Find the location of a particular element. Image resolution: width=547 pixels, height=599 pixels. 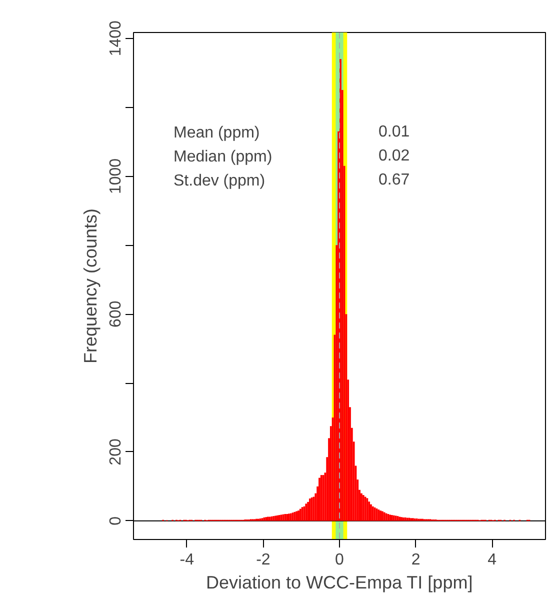

annotation: Median (ppm) is located at coordinates (223, 157).